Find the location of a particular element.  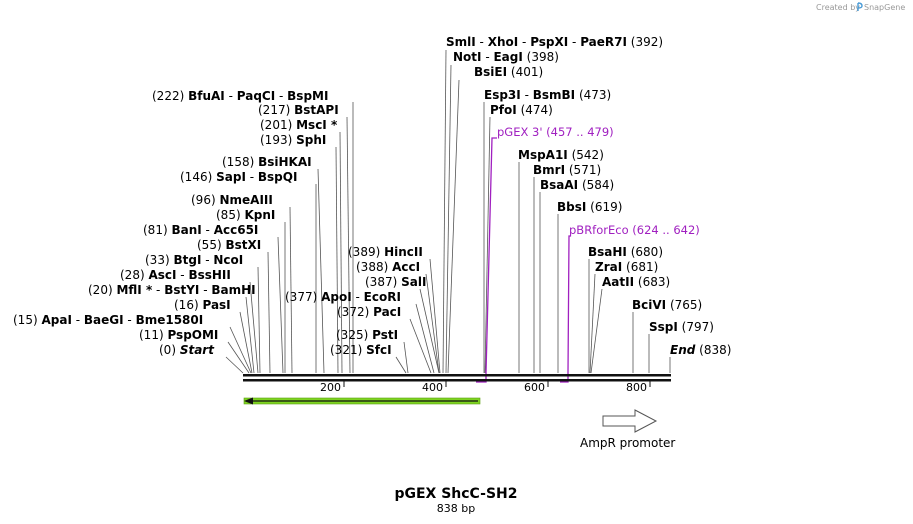

site-label-bsahi: BsaHI (680) is located at coordinates (625, 252).